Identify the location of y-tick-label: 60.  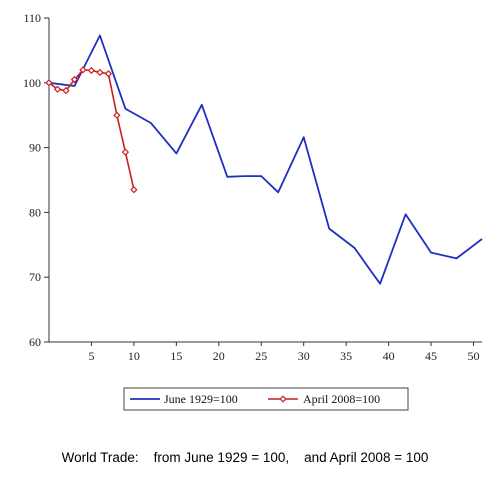
(35, 342).